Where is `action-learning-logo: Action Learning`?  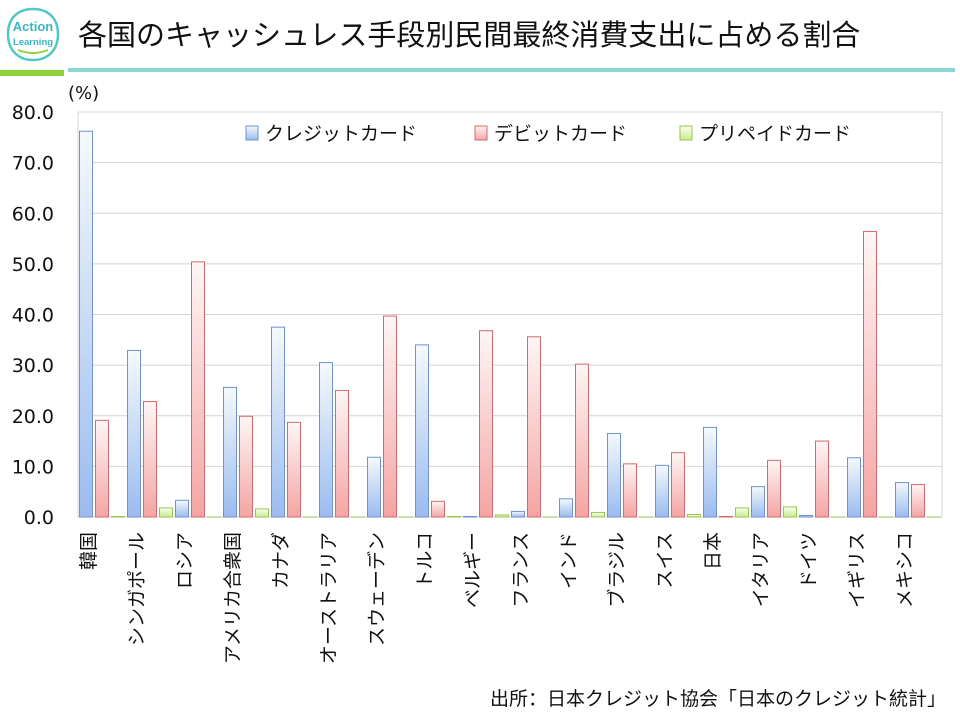
action-learning-logo: Action Learning is located at coordinates (33, 34).